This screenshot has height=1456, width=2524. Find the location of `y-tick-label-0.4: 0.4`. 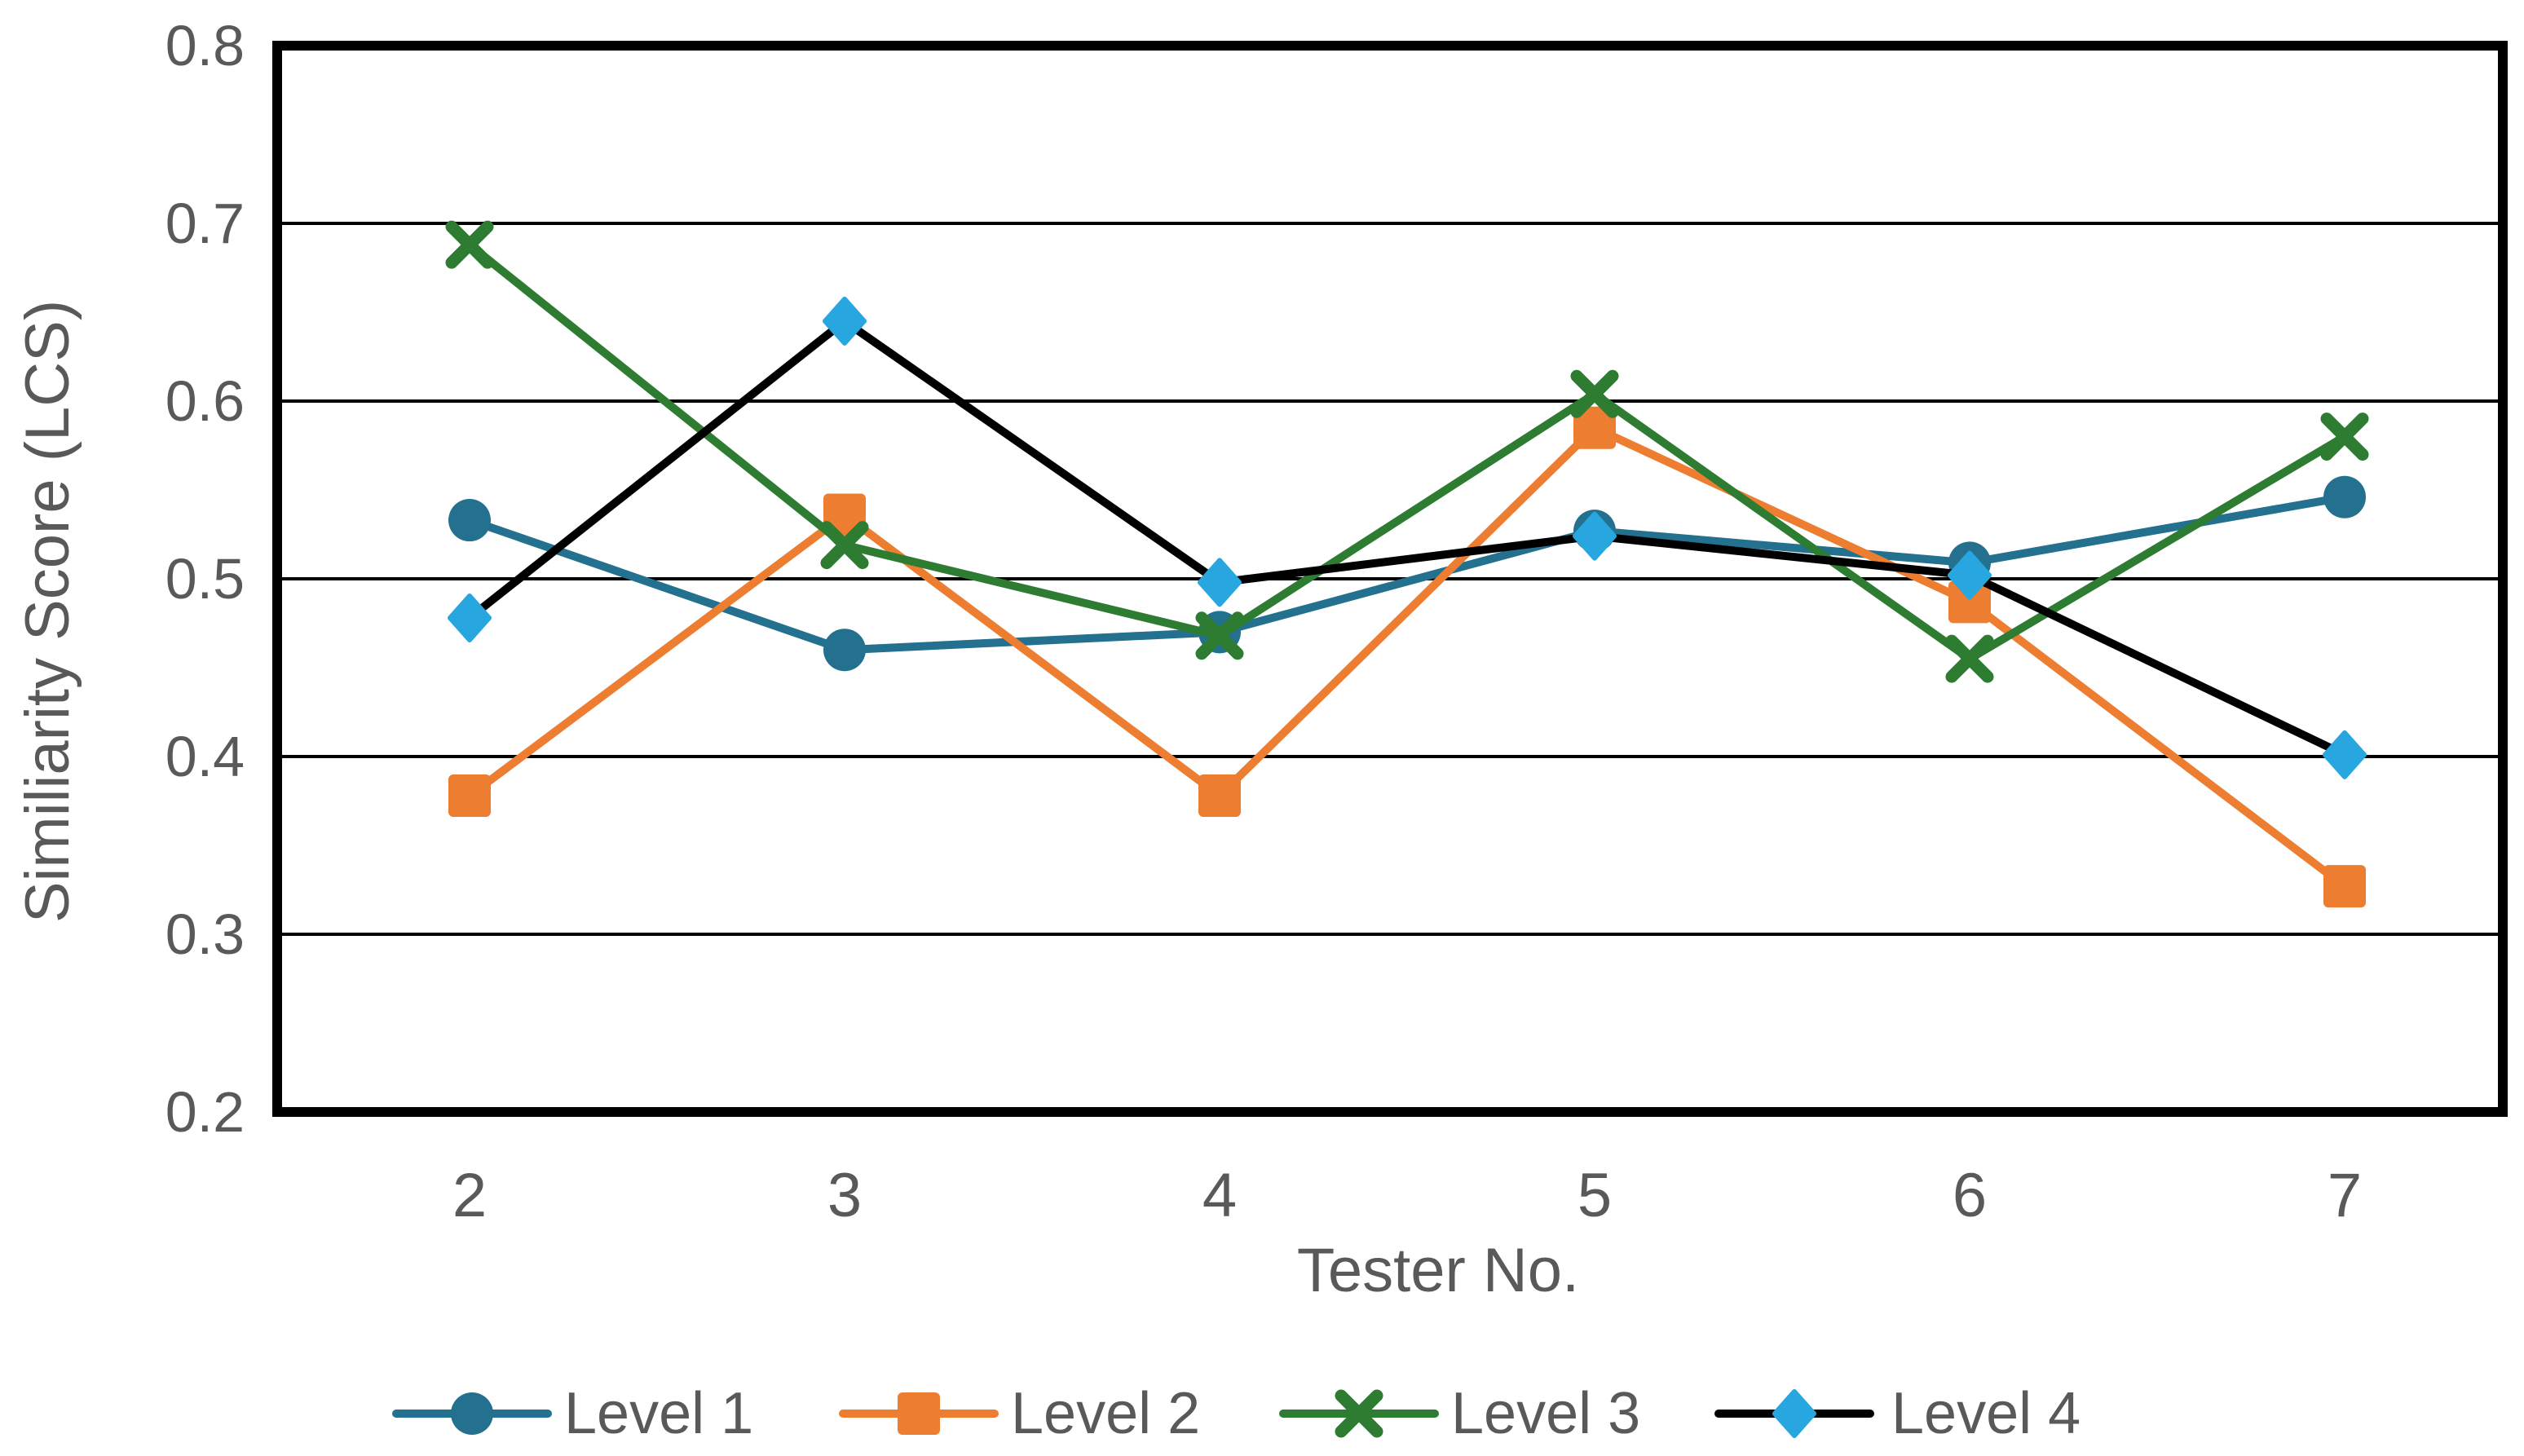

y-tick-label-0.4: 0.4 is located at coordinates (205, 756).